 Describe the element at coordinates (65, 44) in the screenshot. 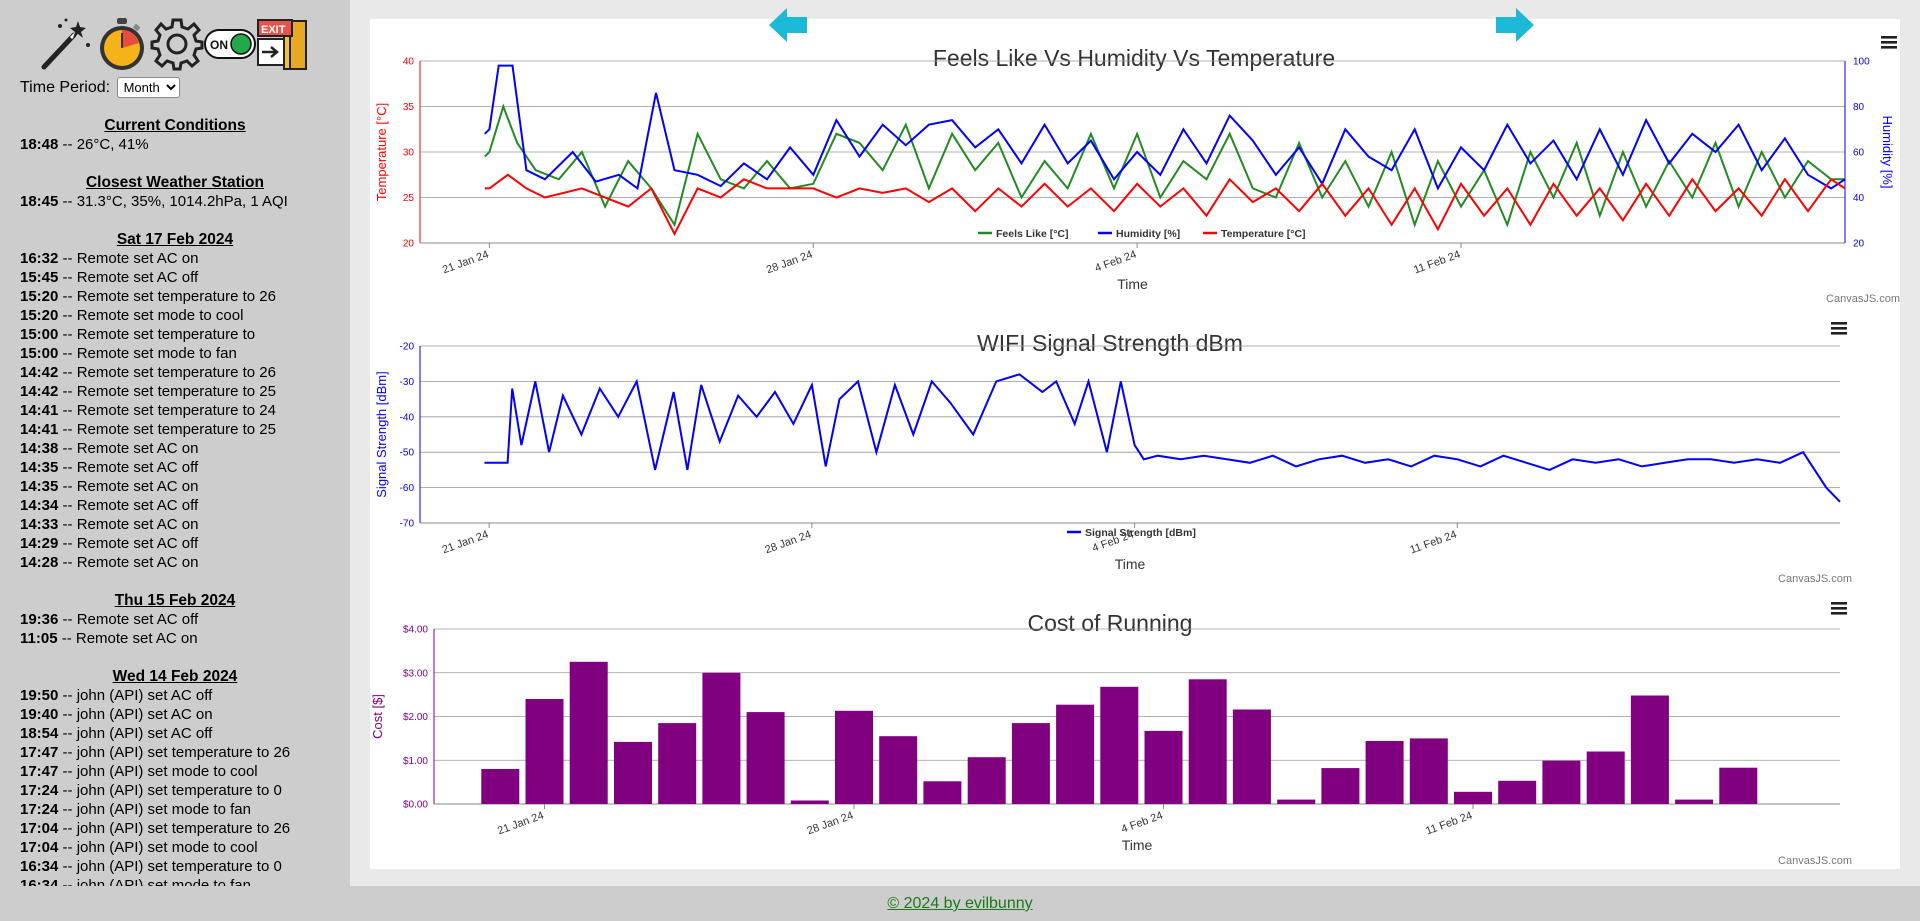

I see `magic-wand-icon` at that location.